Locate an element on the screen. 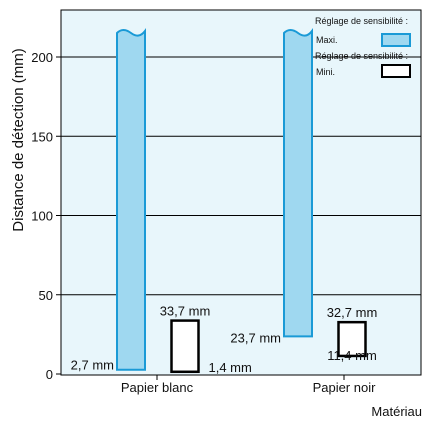  bar-mini-bottom-label: 11,4 mm is located at coordinates (352, 355).